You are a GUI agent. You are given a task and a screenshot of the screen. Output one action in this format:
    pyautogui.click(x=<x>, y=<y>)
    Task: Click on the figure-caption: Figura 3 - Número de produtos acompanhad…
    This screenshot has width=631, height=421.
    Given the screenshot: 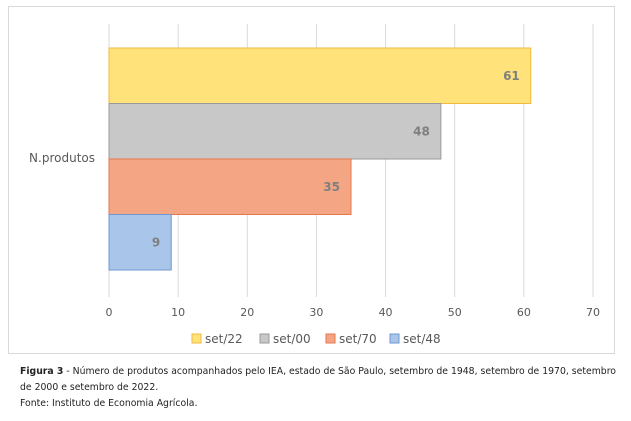 What is the action you would take?
    pyautogui.click(x=320, y=388)
    